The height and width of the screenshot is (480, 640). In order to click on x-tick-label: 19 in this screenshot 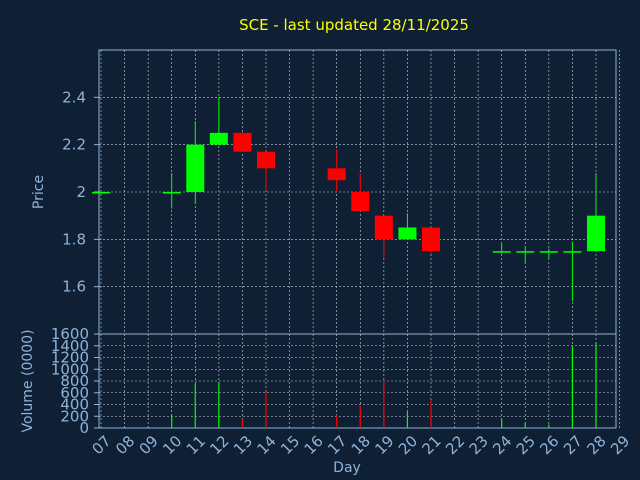, I will do `click(384, 445)`.